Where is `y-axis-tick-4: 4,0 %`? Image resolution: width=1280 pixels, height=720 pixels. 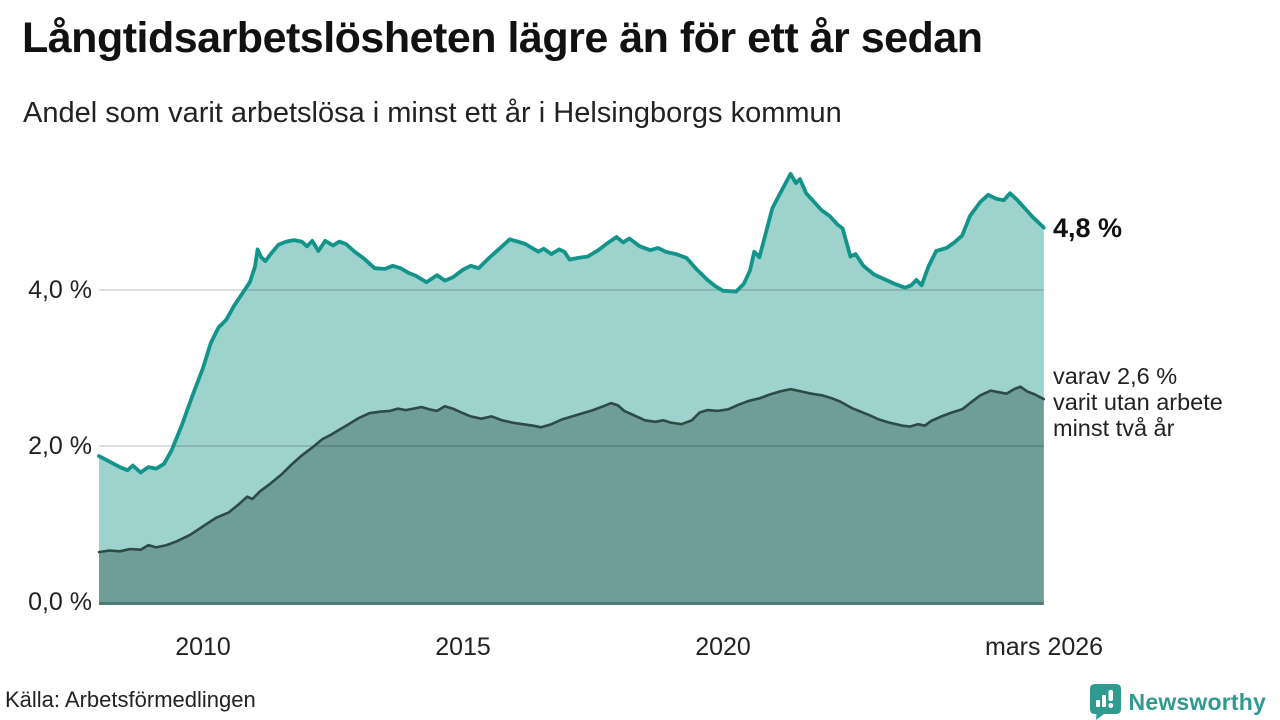
y-axis-tick-4: 4,0 % is located at coordinates (60, 290).